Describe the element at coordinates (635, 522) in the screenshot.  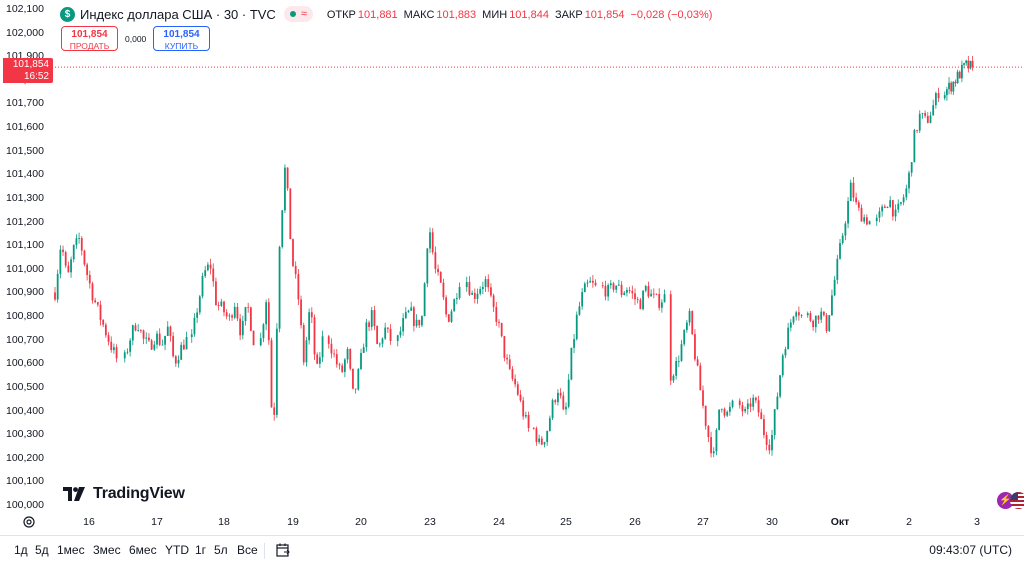
I see `time-tick-label: 26` at that location.